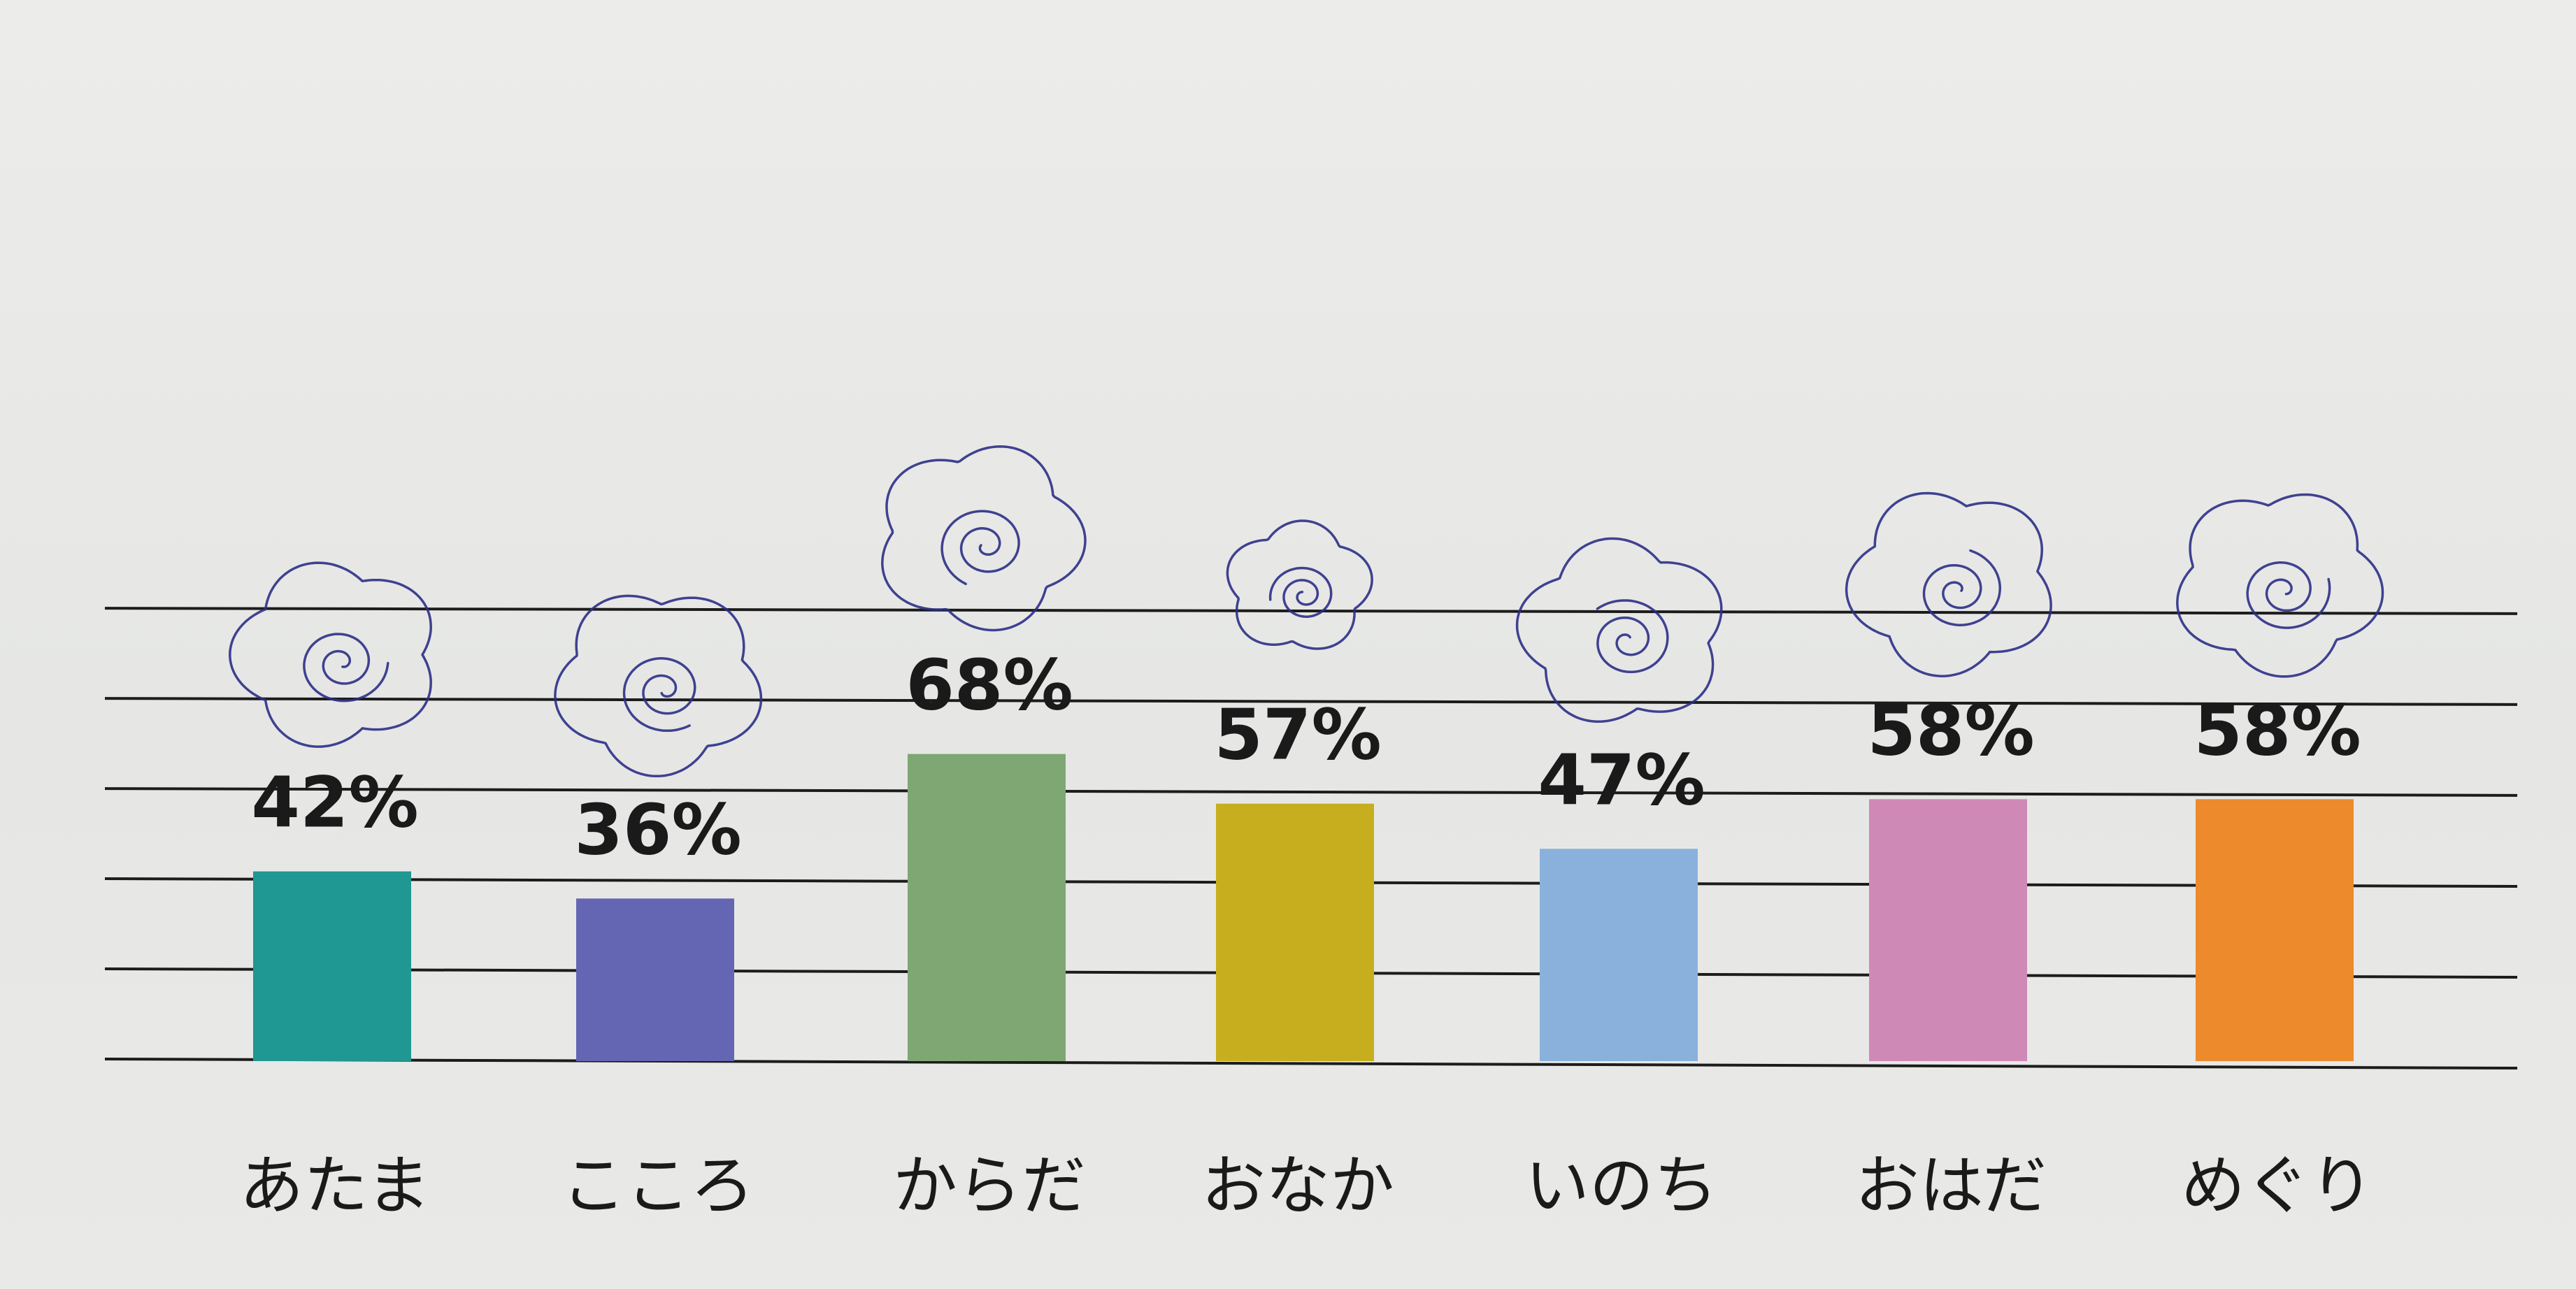 Image resolution: width=2576 pixels, height=1289 pixels. I want to click on tick-label-こころ: こころ, so click(657, 1185).